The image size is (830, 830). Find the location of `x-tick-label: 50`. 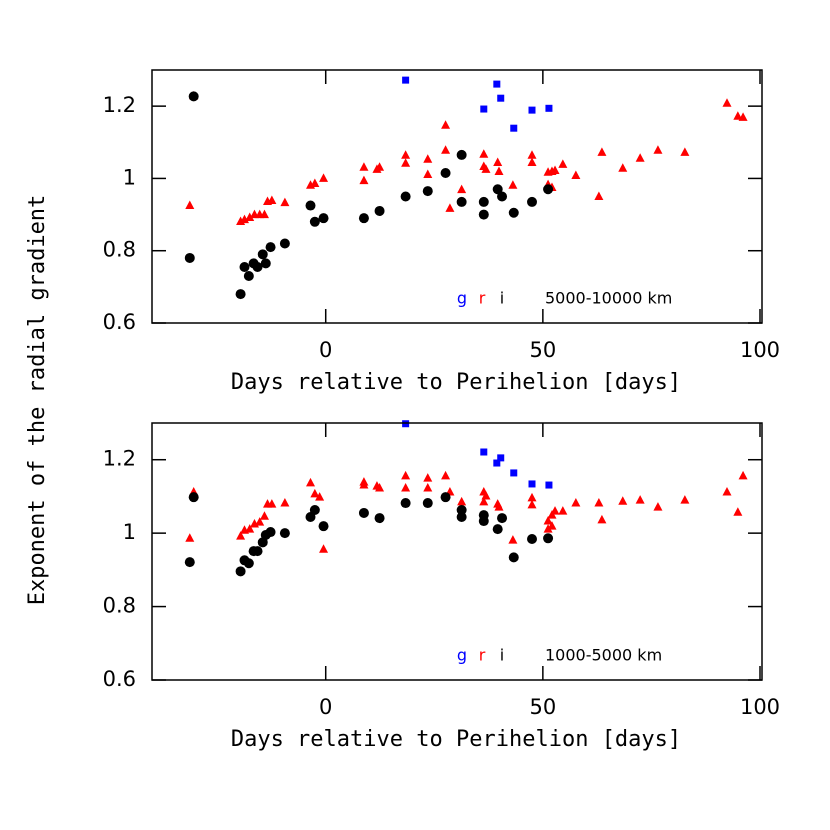

x-tick-label: 50 is located at coordinates (542, 707).